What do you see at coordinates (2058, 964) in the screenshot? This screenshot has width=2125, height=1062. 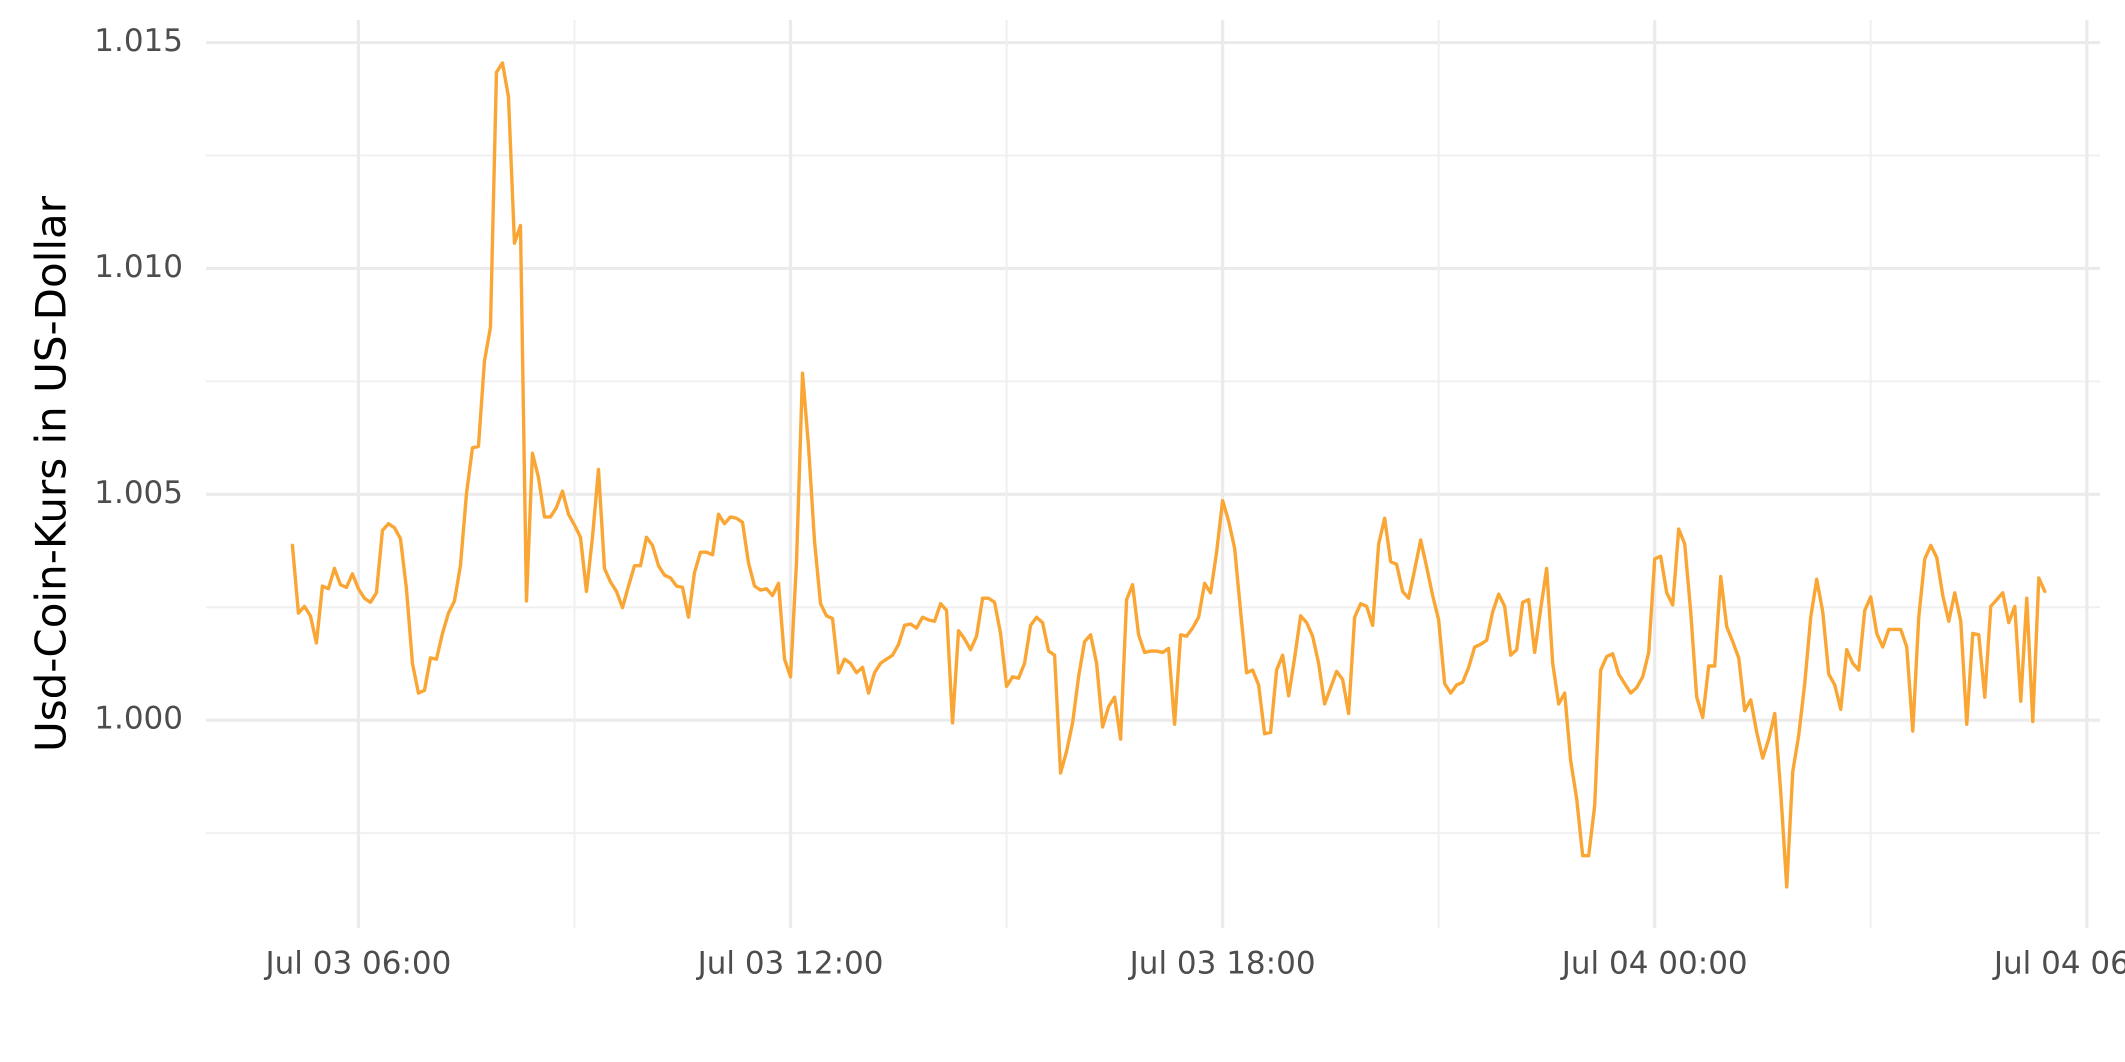 I see `x-tick-label: Jul 04 06:00` at bounding box center [2058, 964].